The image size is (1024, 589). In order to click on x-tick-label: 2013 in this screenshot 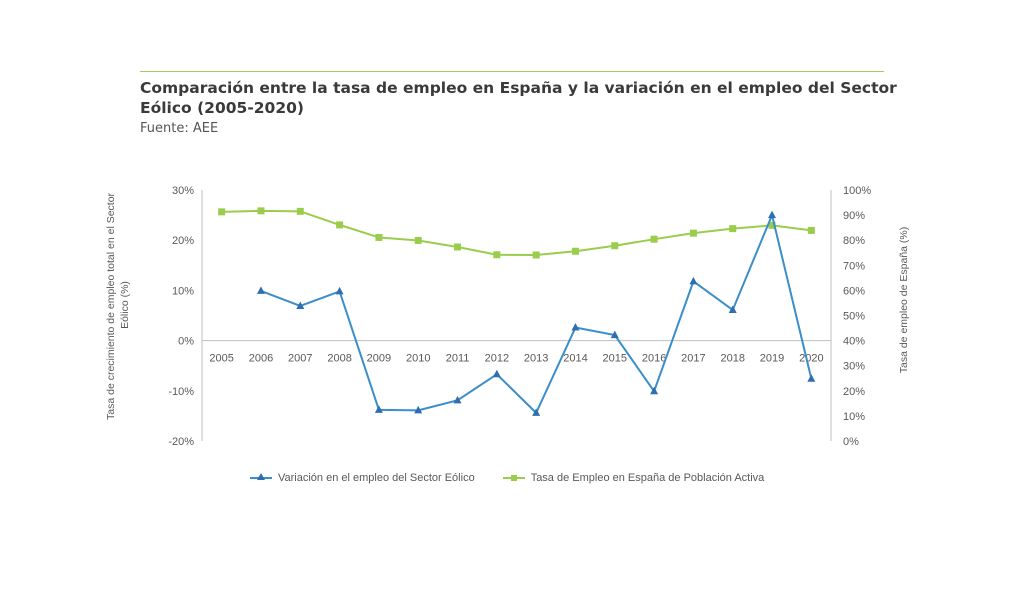, I will do `click(536, 359)`.